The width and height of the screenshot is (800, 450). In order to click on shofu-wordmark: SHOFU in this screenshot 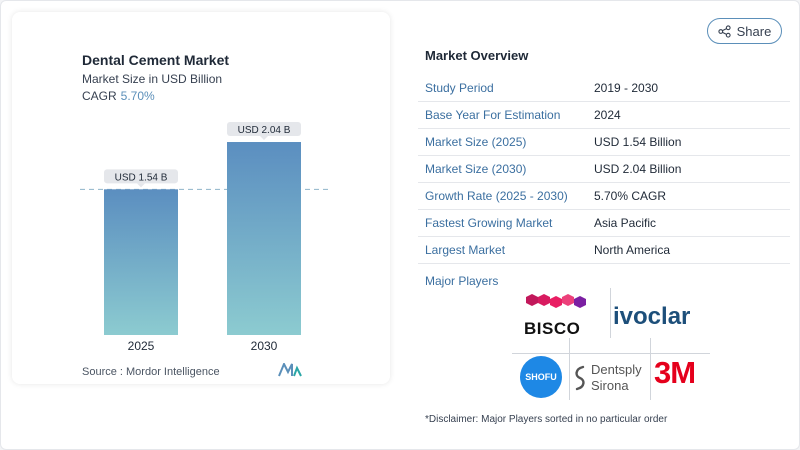, I will do `click(541, 377)`.